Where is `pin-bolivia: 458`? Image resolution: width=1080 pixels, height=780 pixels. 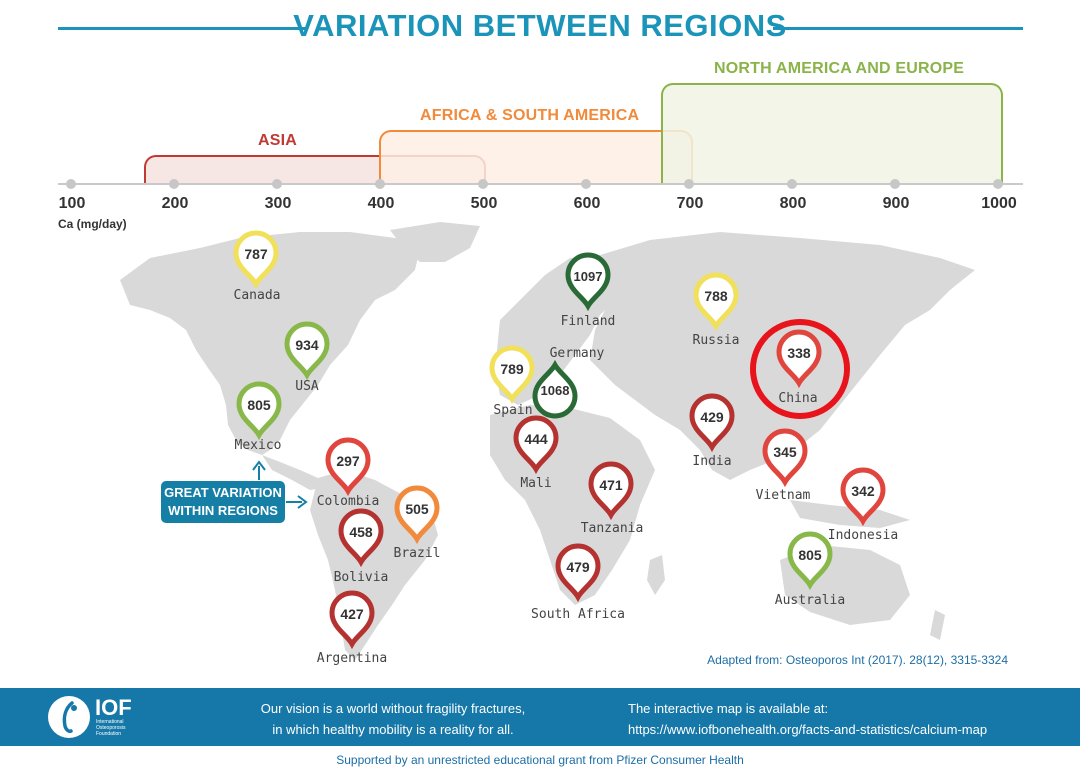 pin-bolivia: 458 is located at coordinates (361, 536).